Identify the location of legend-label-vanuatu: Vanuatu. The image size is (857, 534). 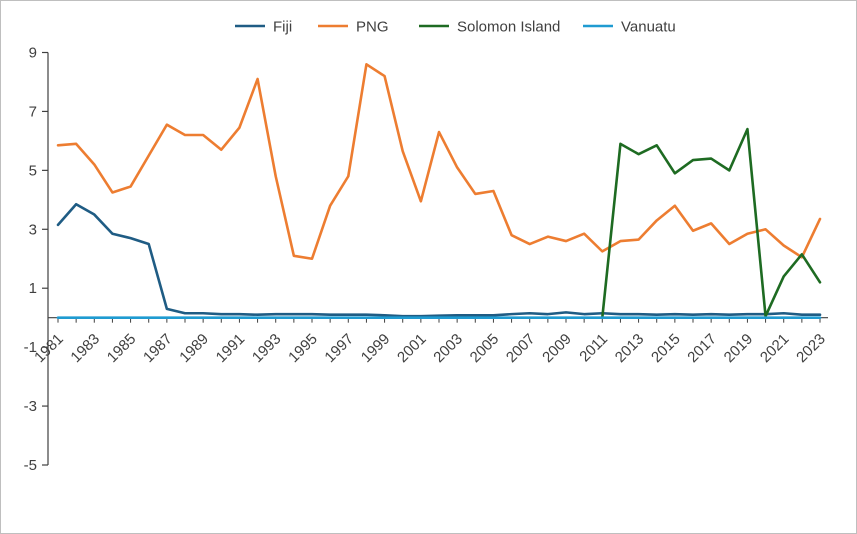
(648, 27).